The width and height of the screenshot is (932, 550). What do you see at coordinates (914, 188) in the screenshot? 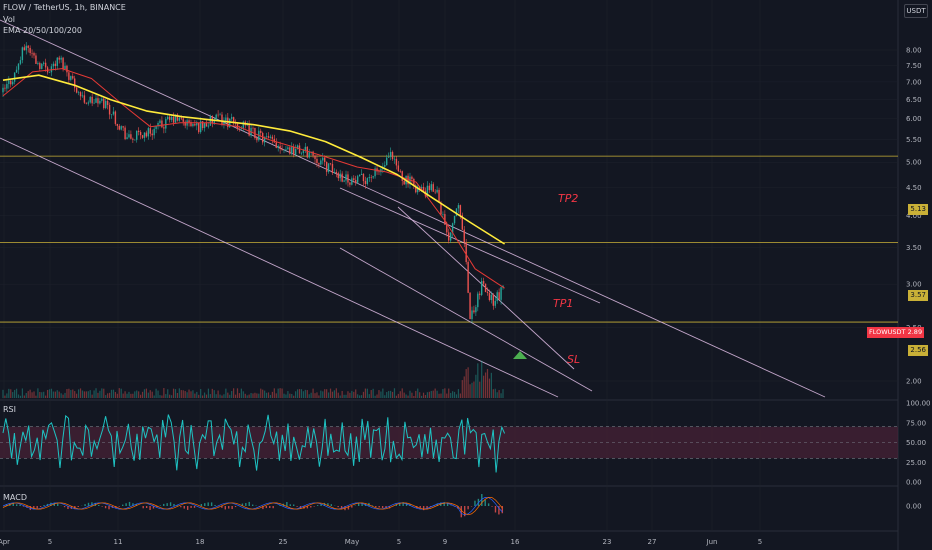
I see `y-tick-label: 4.50` at bounding box center [914, 188].